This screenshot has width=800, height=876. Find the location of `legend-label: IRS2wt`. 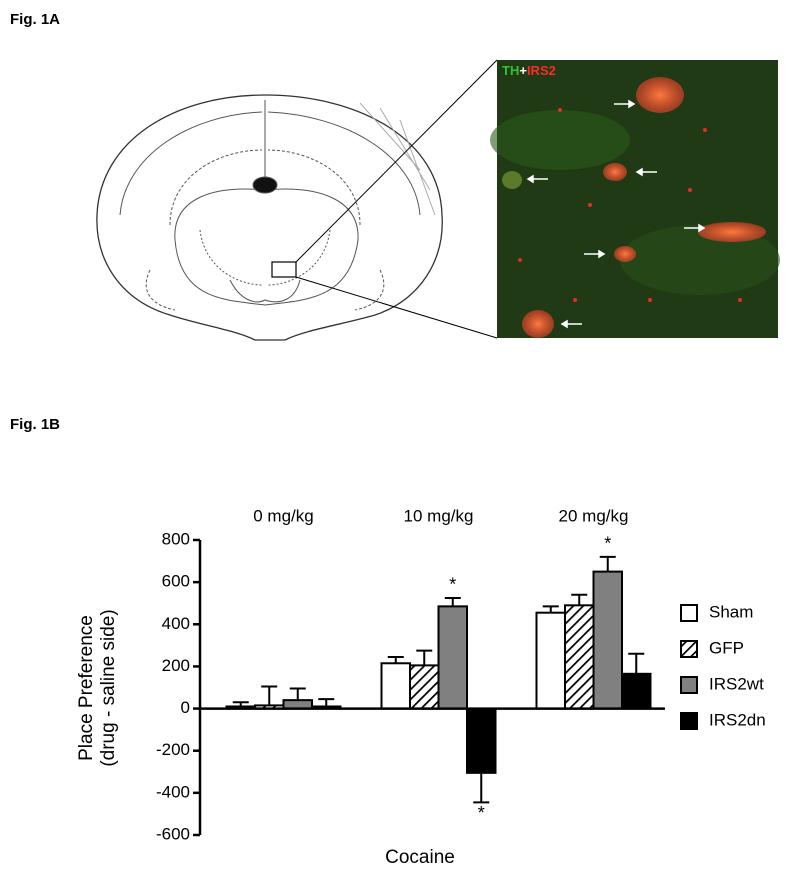

legend-label: IRS2wt is located at coordinates (736, 683).